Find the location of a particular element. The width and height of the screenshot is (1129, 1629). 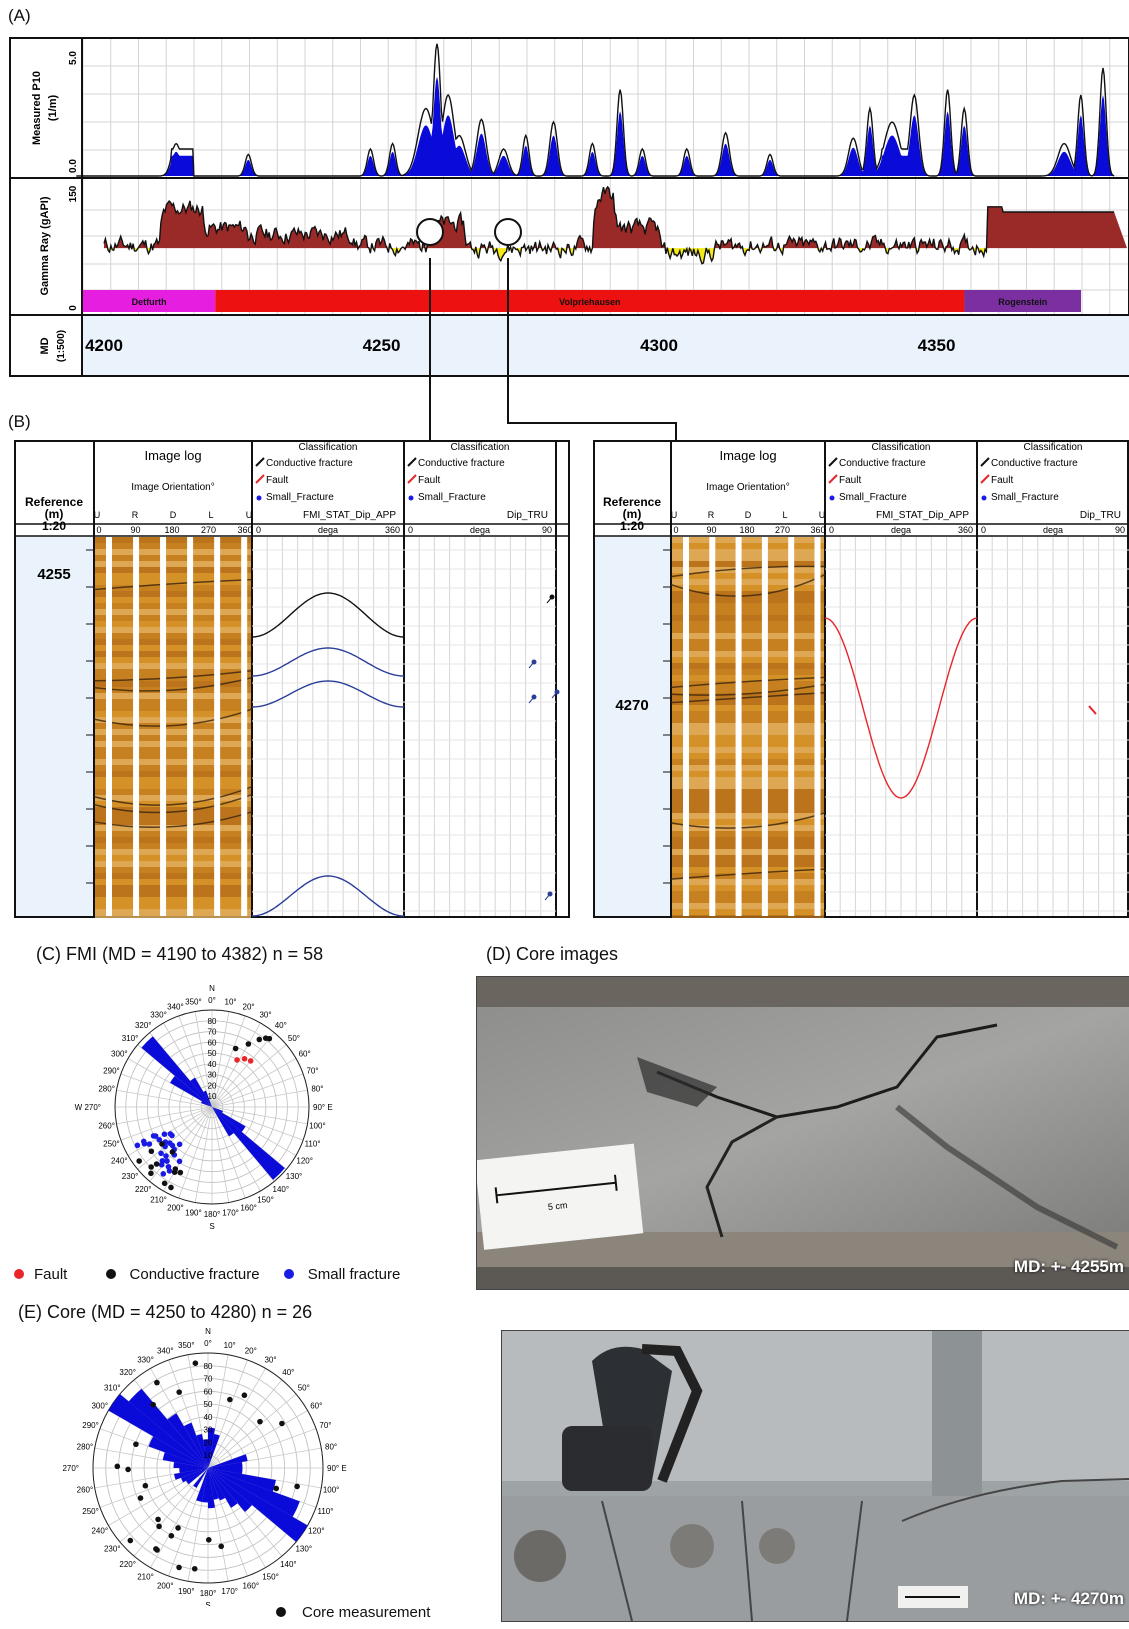

rose-angle-label: 210° is located at coordinates (158, 1200).